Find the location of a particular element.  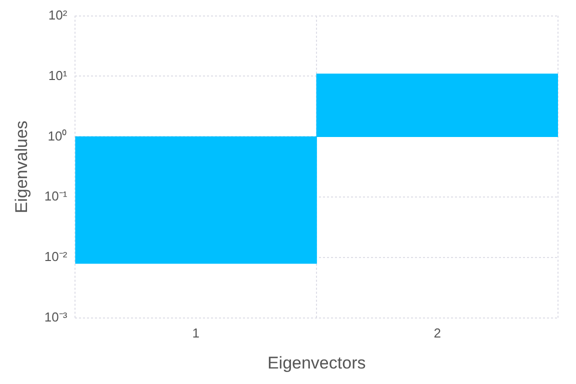

x-tick-label: 2 is located at coordinates (437, 332).